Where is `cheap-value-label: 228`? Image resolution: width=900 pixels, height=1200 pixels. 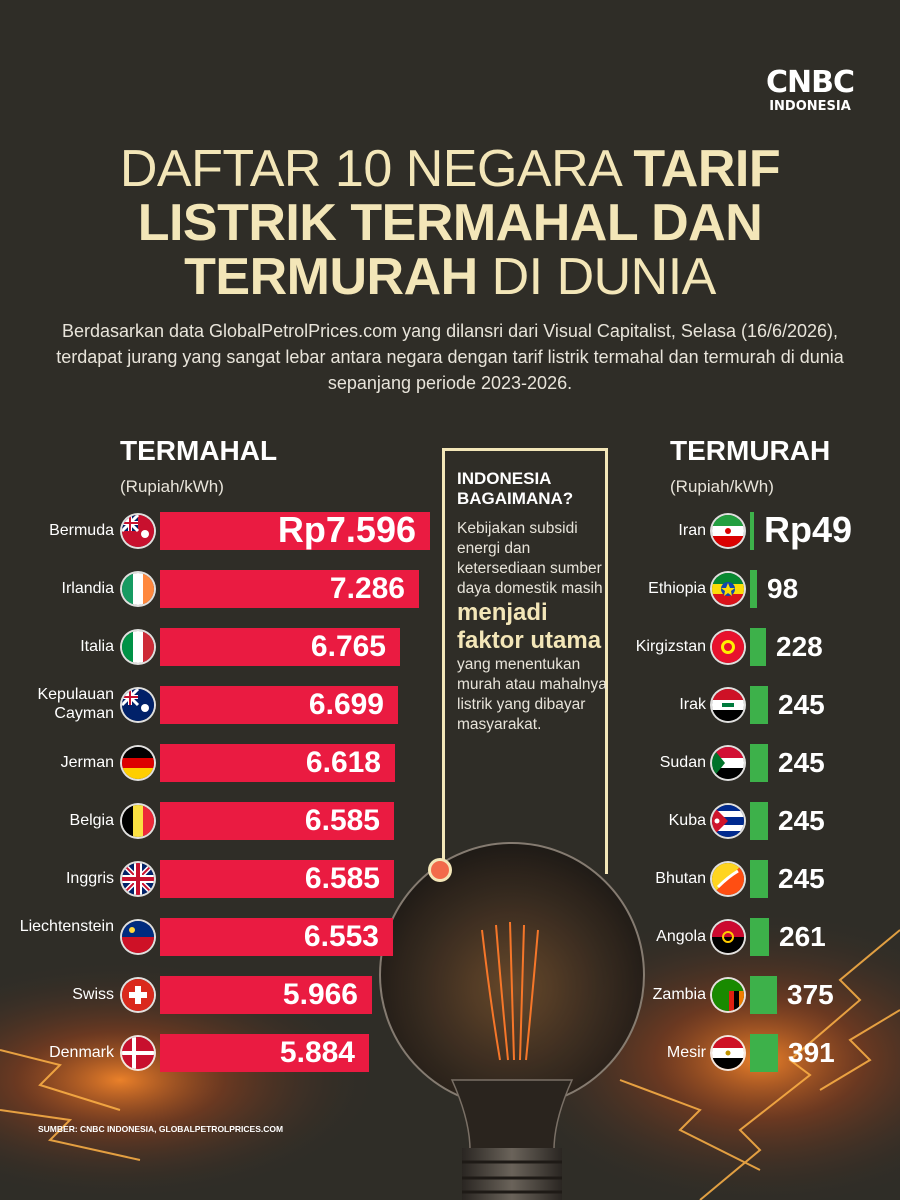
cheap-value-label: 228 is located at coordinates (799, 646).